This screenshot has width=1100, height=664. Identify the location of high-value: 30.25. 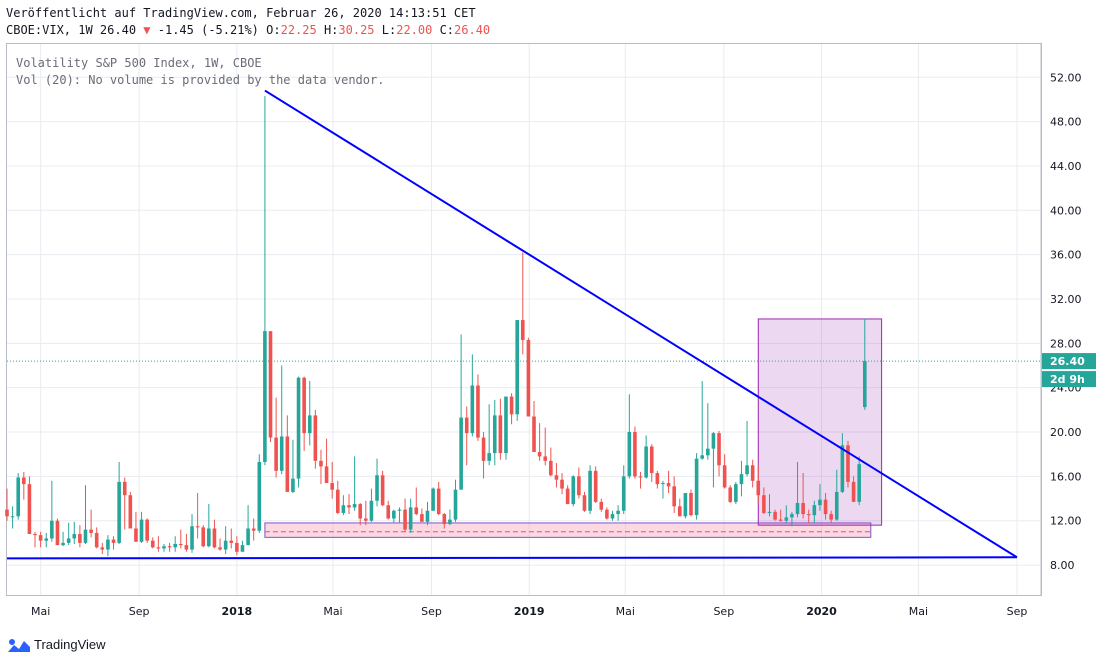
(356, 30).